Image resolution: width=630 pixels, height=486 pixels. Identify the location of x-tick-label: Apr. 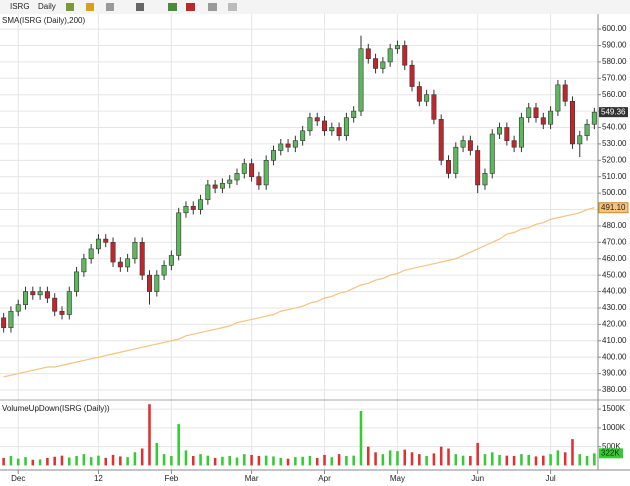
(324, 478).